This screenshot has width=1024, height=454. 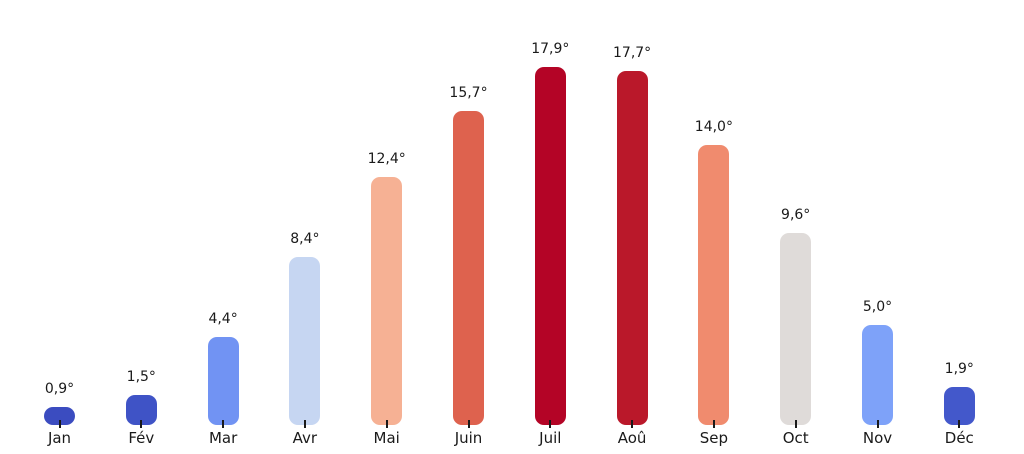 What do you see at coordinates (59, 438) in the screenshot?
I see `month-label-jan: Jan` at bounding box center [59, 438].